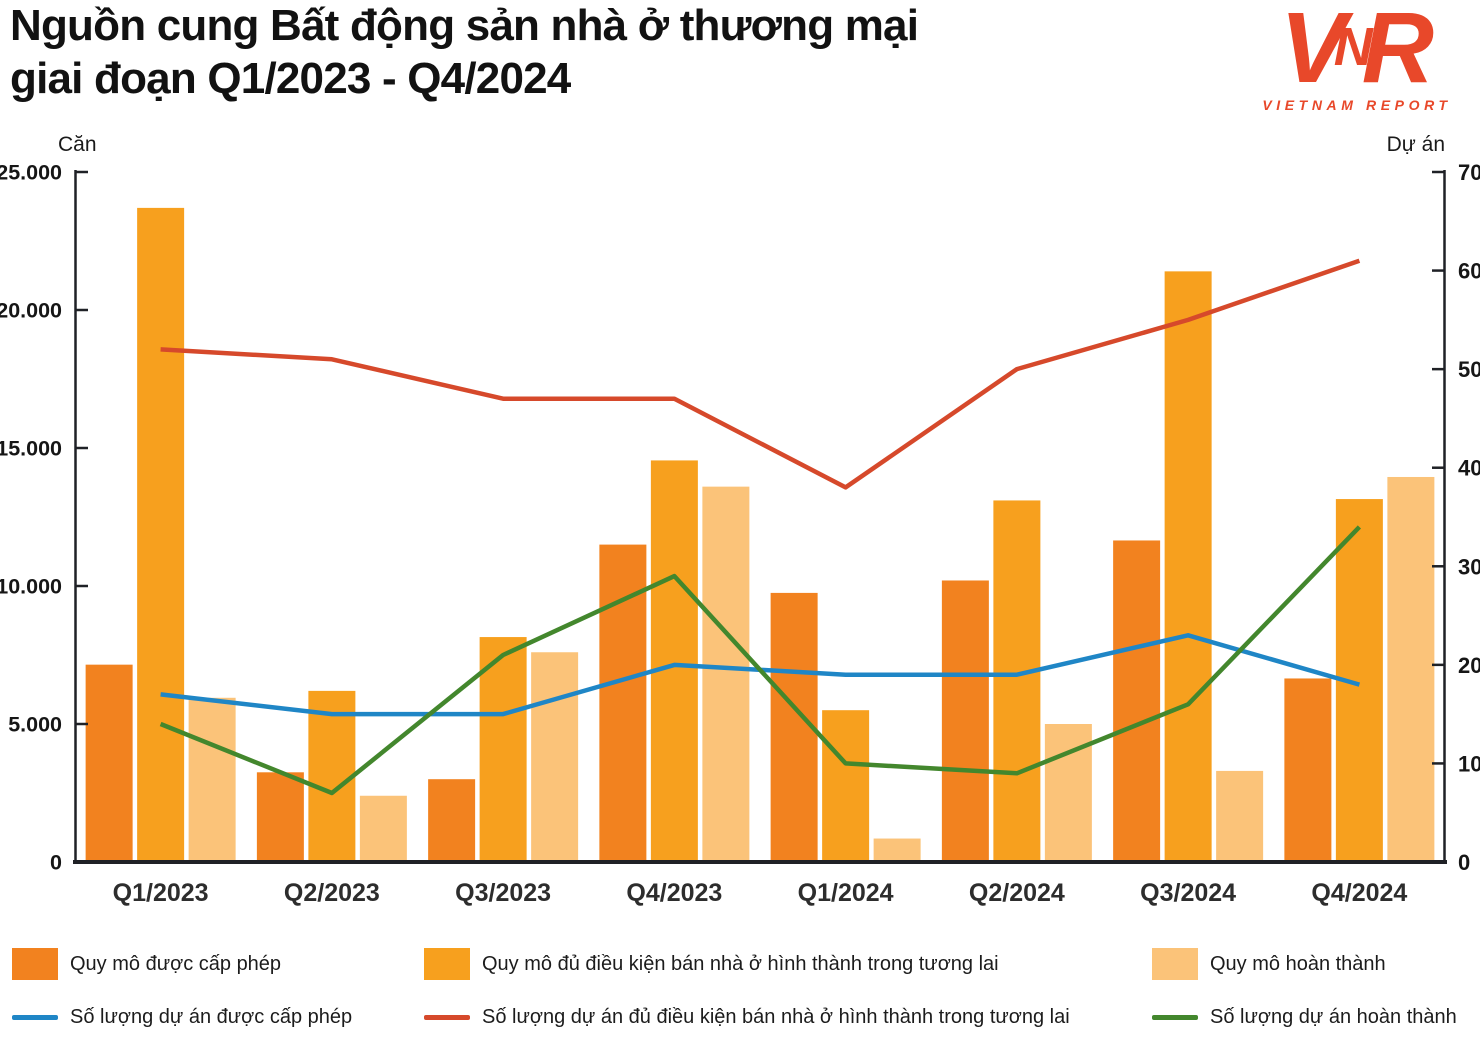 The width and height of the screenshot is (1480, 1046). I want to click on bar-scale-completed-Q1/2024, so click(897, 850).